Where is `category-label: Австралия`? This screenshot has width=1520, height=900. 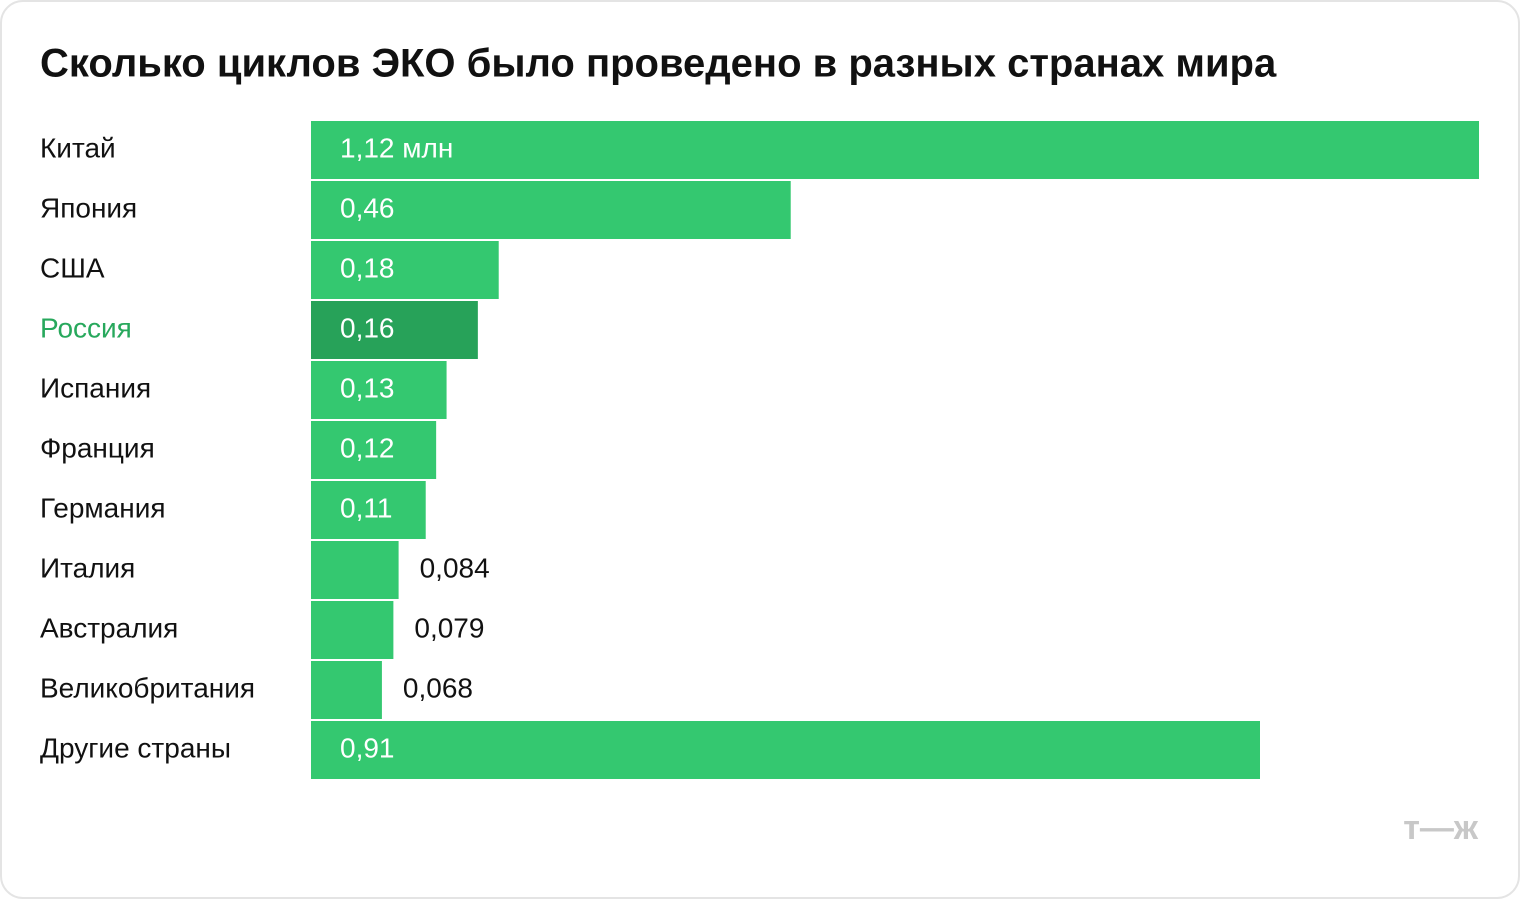 category-label: Австралия is located at coordinates (109, 627).